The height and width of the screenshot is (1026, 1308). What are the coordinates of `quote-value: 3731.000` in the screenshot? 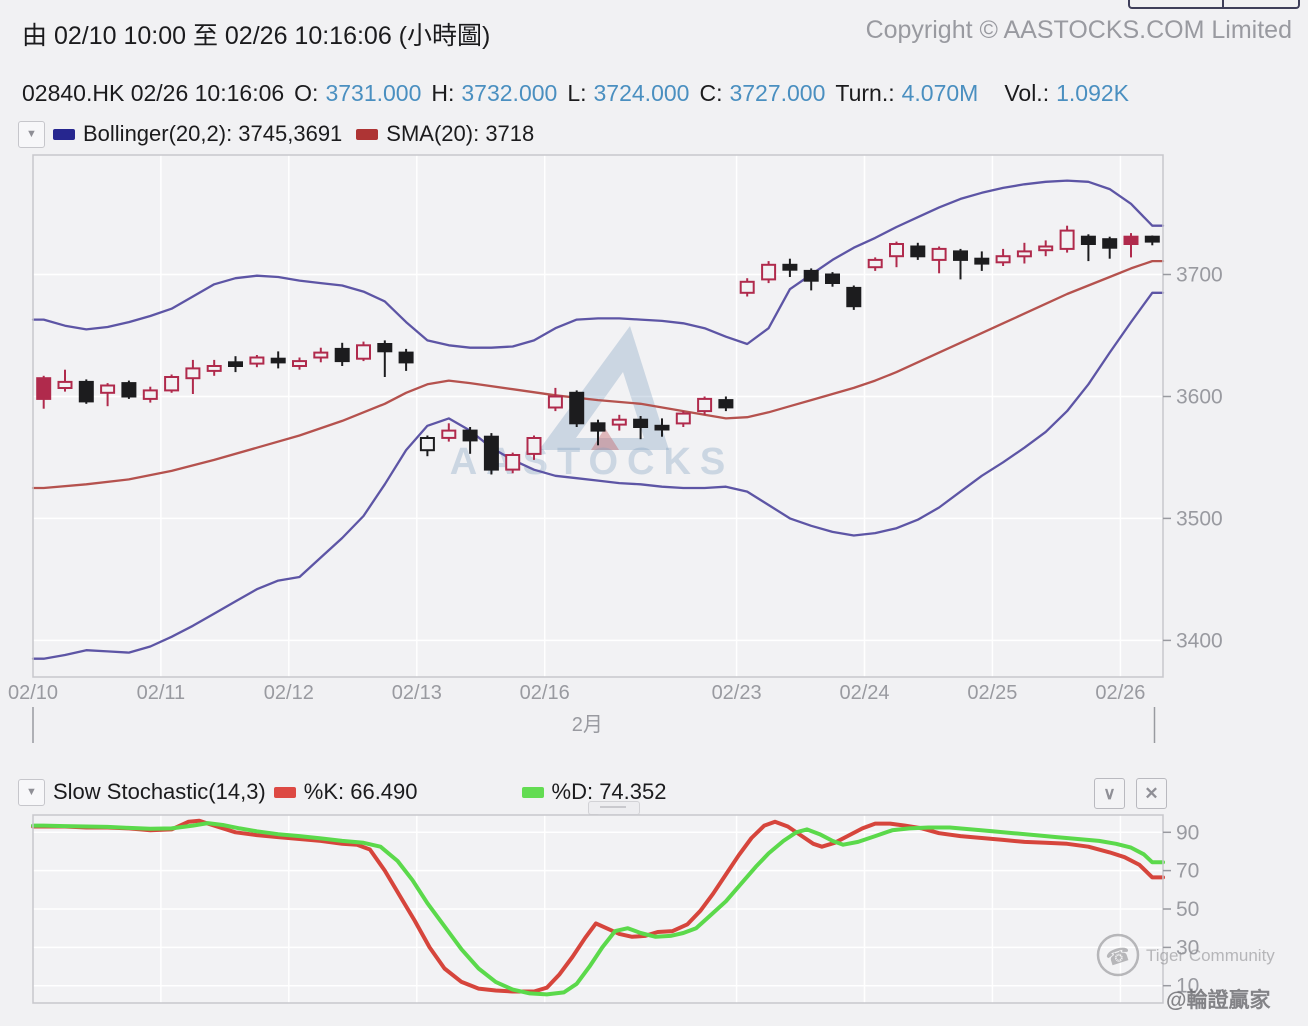 It's located at (373, 93).